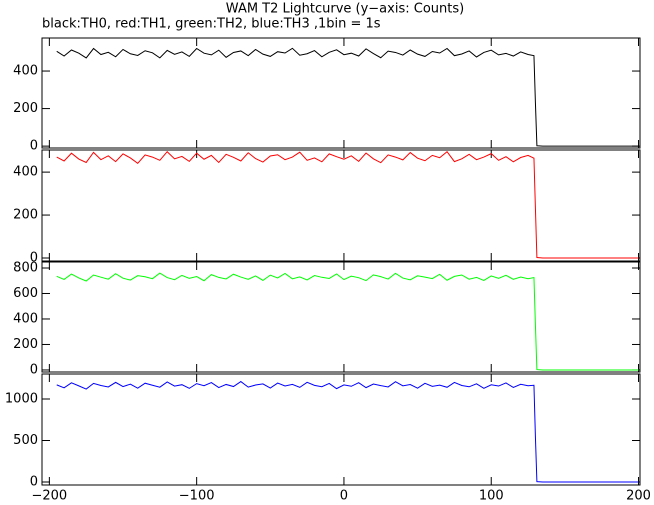 The height and width of the screenshot is (505, 654). I want to click on y-tick-label: 1000, so click(21, 398).